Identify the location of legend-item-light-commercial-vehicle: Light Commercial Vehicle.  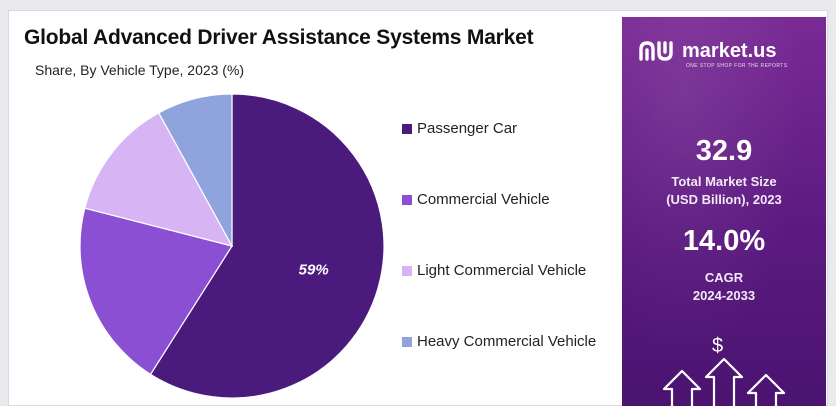
(494, 270).